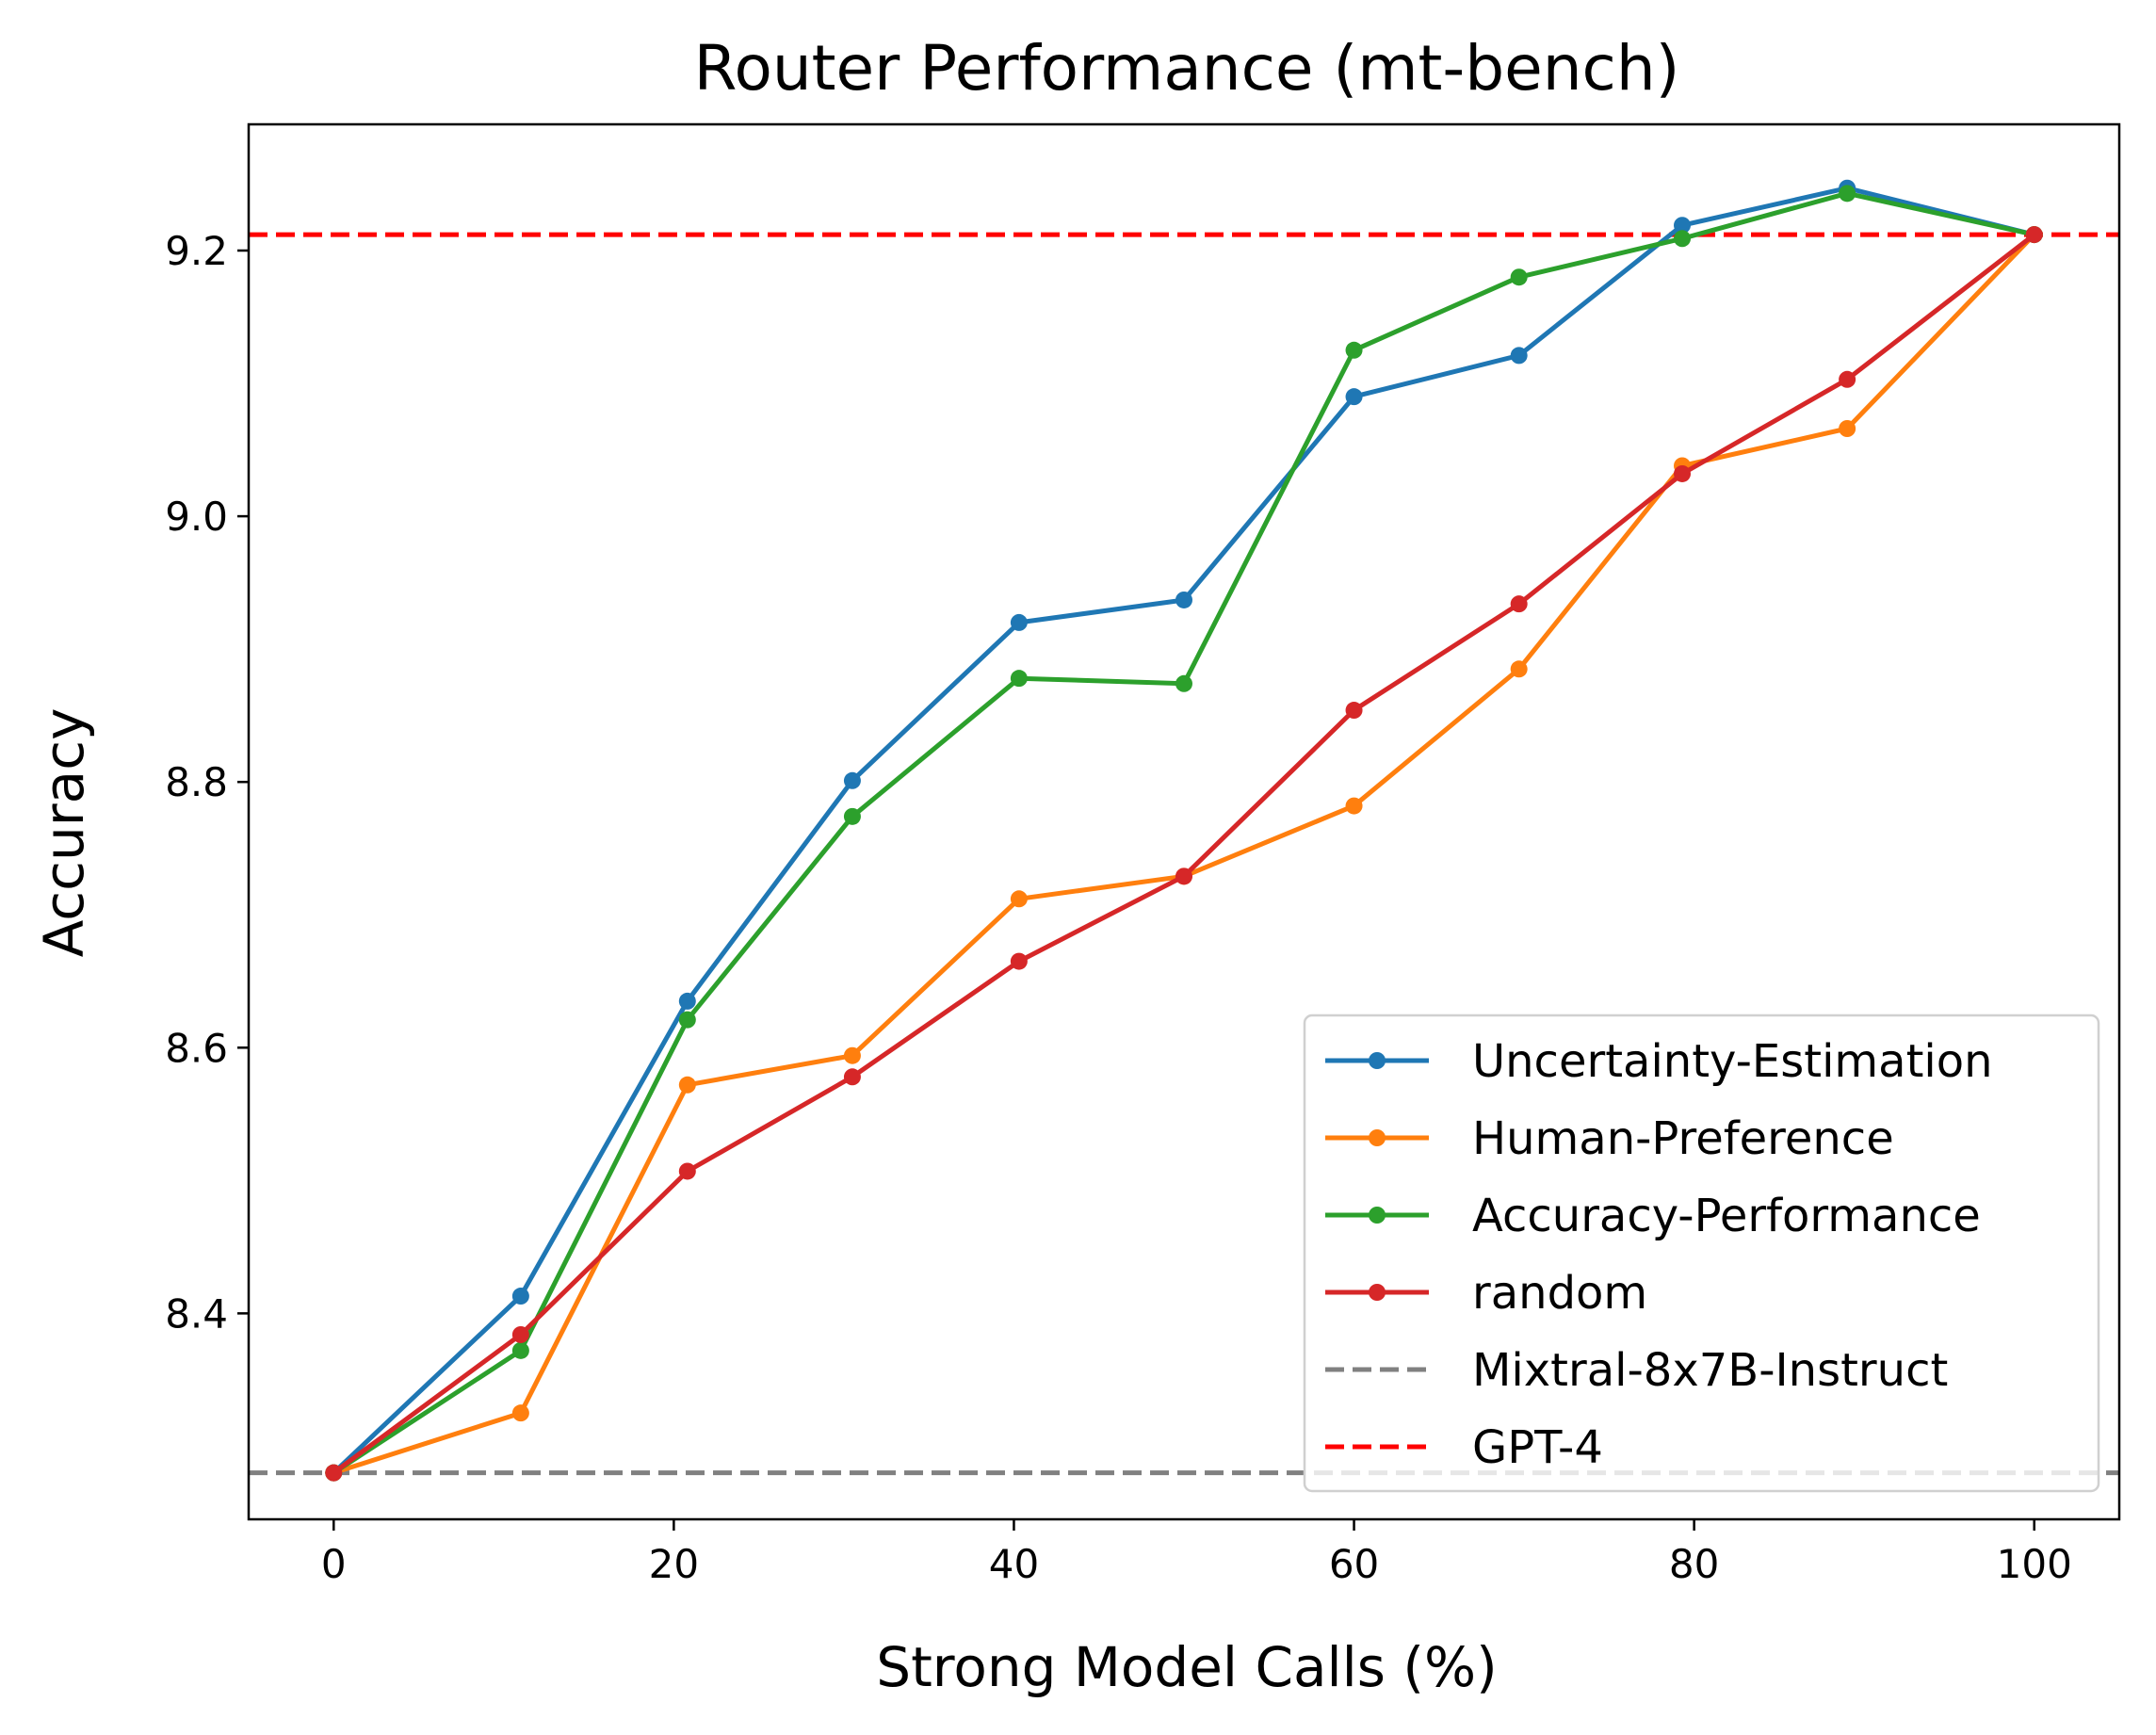 Image resolution: width=2156 pixels, height=1735 pixels. What do you see at coordinates (1187, 1667) in the screenshot?
I see `x-axis-label: Strong Model Calls (%)` at bounding box center [1187, 1667].